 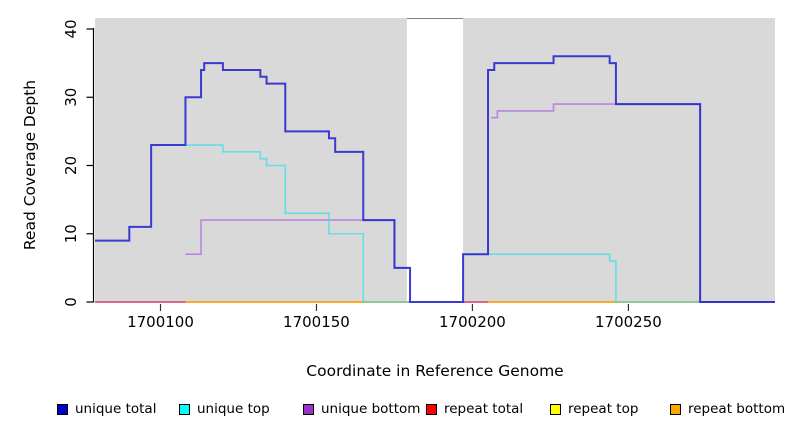 What do you see at coordinates (160, 322) in the screenshot?
I see `x-tick-label: 1700100` at bounding box center [160, 322].